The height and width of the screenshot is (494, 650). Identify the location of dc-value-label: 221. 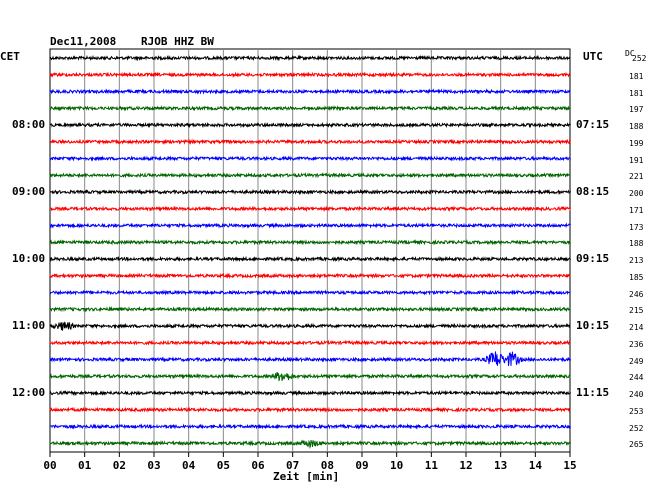
(636, 177).